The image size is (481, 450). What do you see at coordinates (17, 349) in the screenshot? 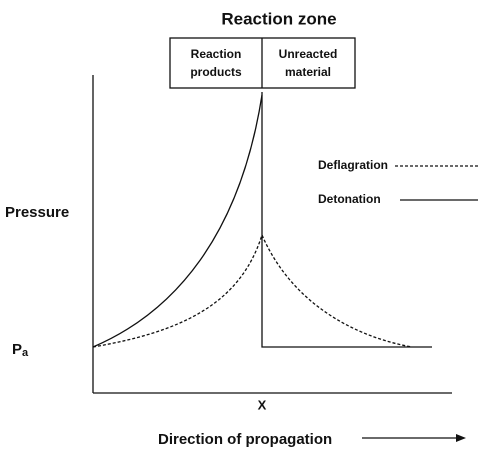
I see `pa-main: P` at bounding box center [17, 349].